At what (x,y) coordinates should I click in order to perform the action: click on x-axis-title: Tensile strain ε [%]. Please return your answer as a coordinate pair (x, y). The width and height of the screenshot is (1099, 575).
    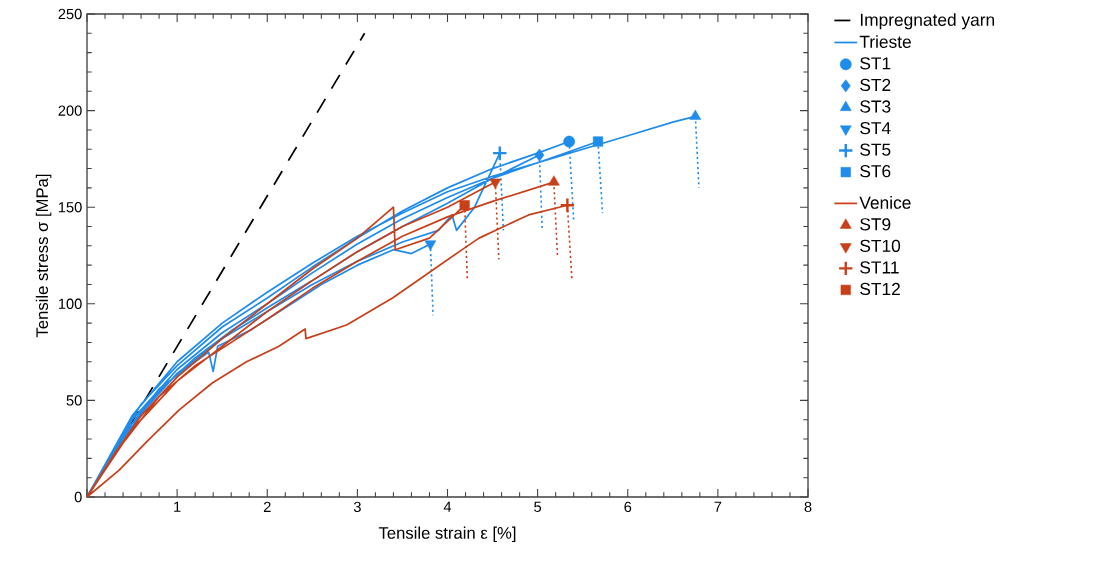
    Looking at the image, I should click on (447, 534).